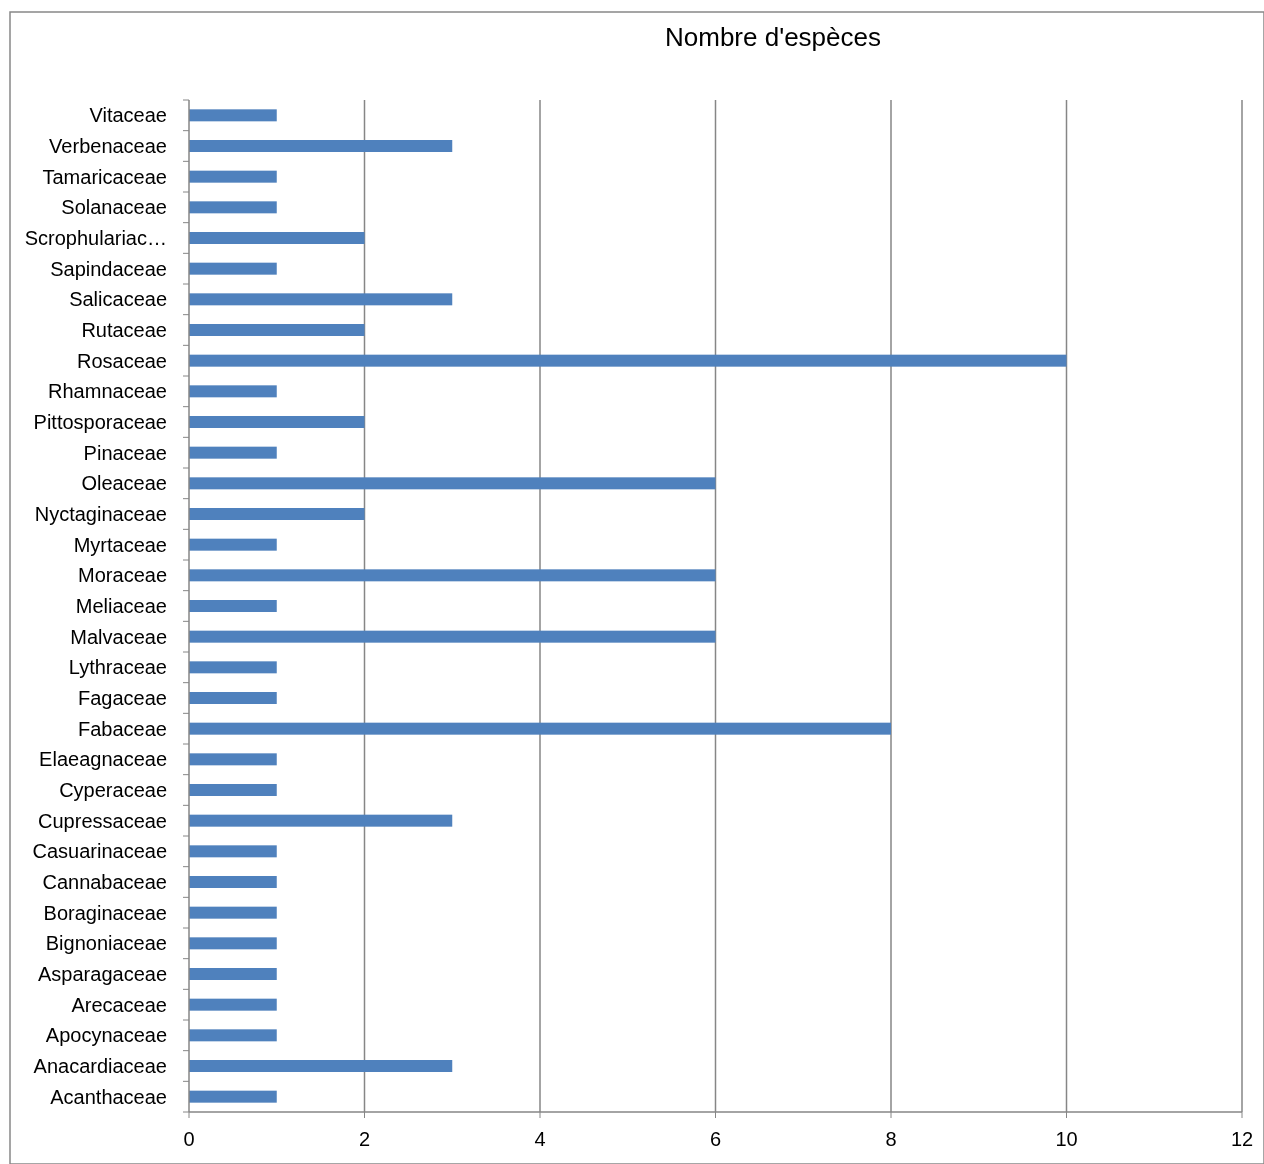  Describe the element at coordinates (122, 698) in the screenshot. I see `y-tick-label: Fagaceae` at that location.